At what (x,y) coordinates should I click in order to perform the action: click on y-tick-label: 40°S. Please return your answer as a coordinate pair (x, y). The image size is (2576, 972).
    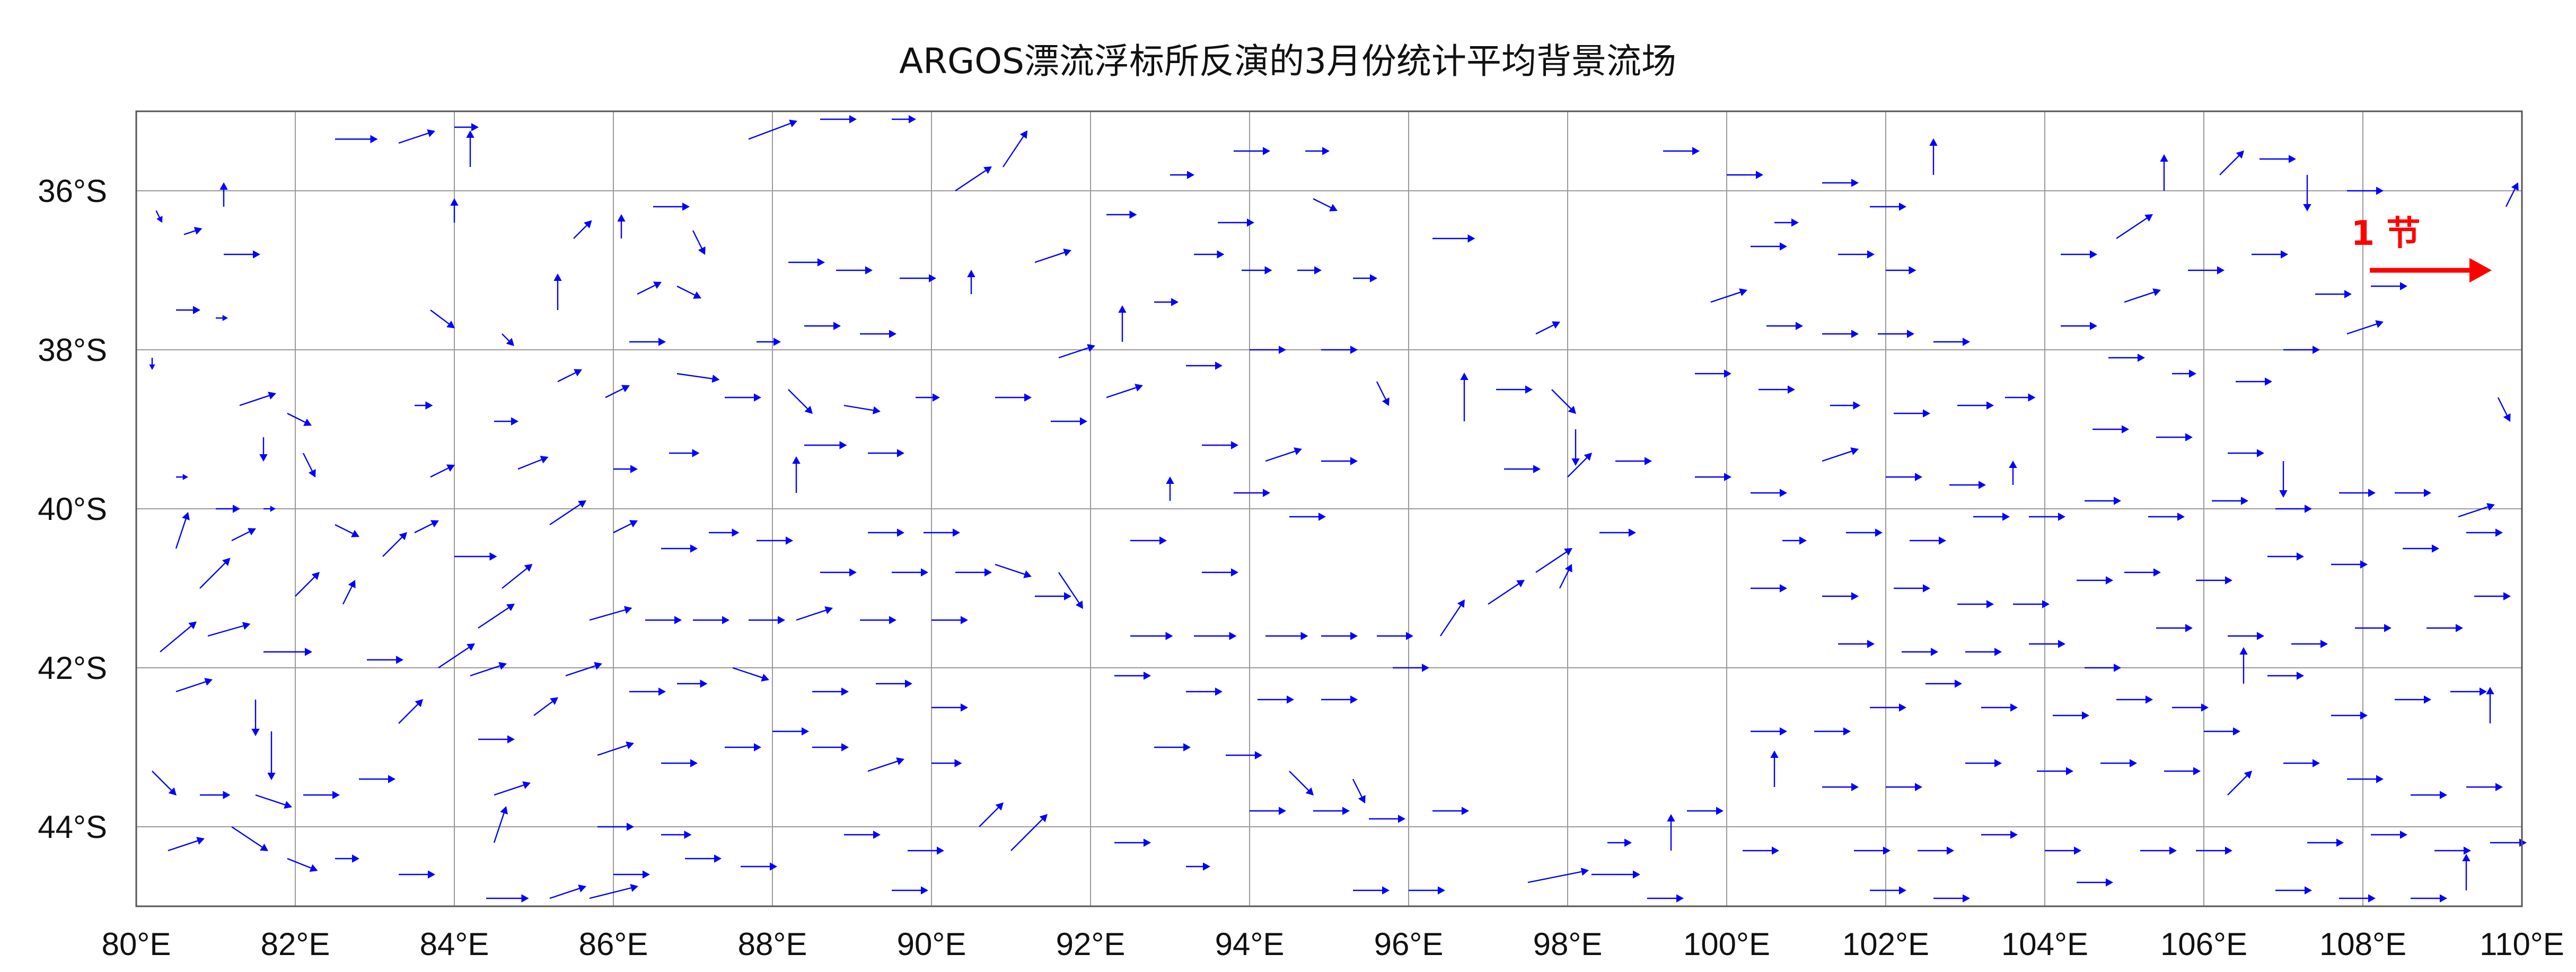
    Looking at the image, I should click on (72, 509).